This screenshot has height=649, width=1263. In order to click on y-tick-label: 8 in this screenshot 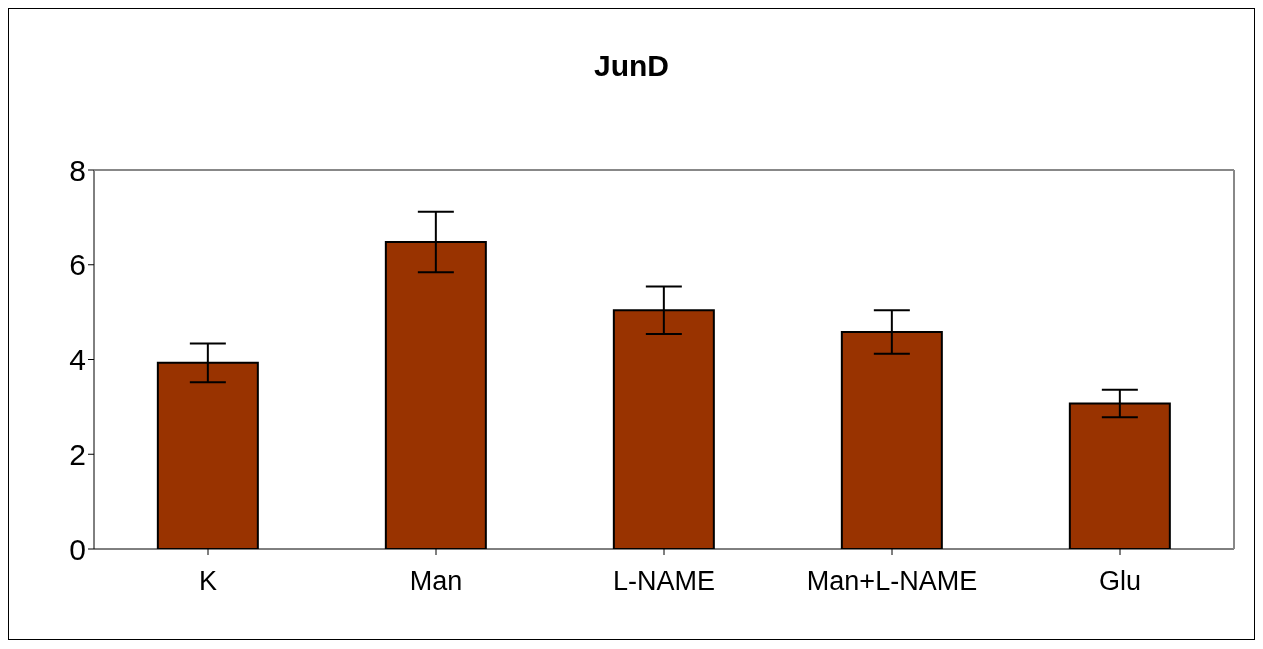, I will do `click(77, 170)`.